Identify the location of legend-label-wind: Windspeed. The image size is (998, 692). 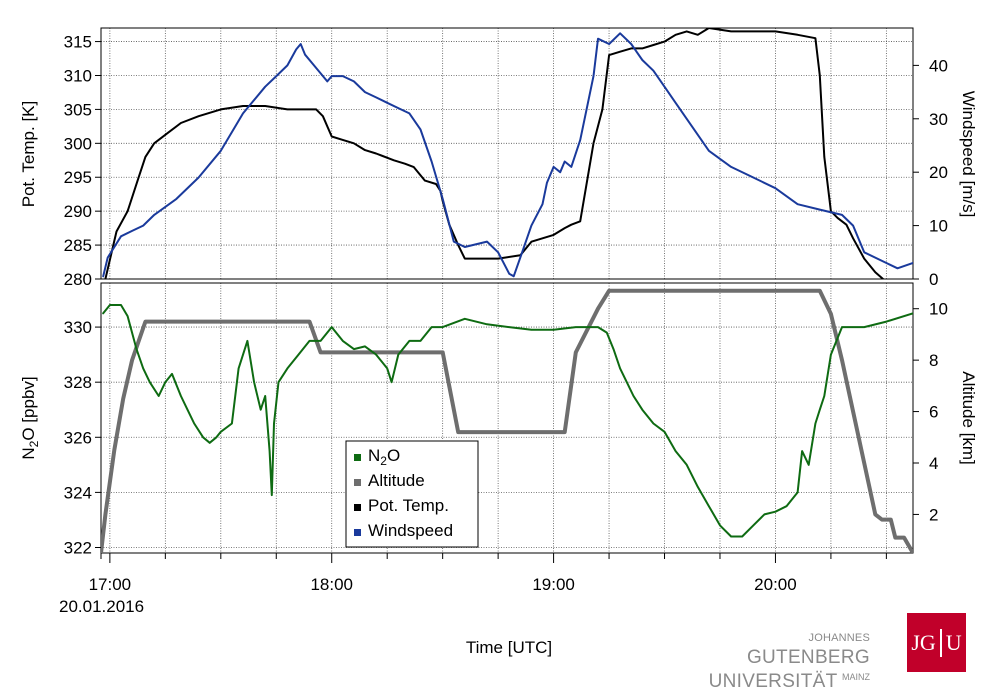
(410, 530).